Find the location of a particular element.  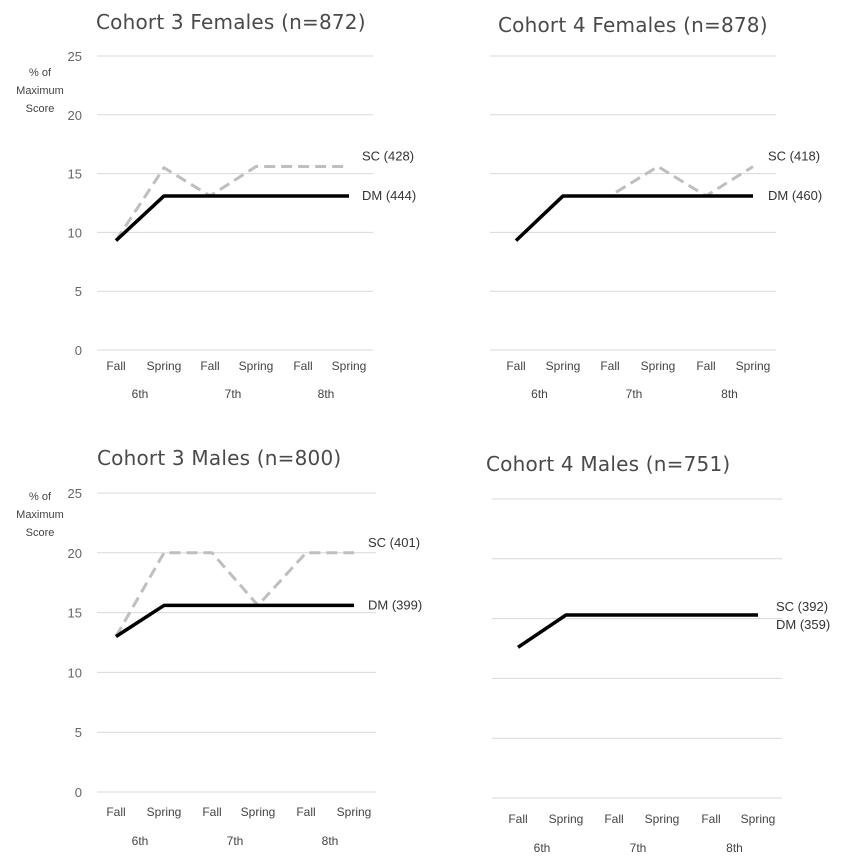

chart-title: Cohort 4 Females (n=878) is located at coordinates (633, 25).